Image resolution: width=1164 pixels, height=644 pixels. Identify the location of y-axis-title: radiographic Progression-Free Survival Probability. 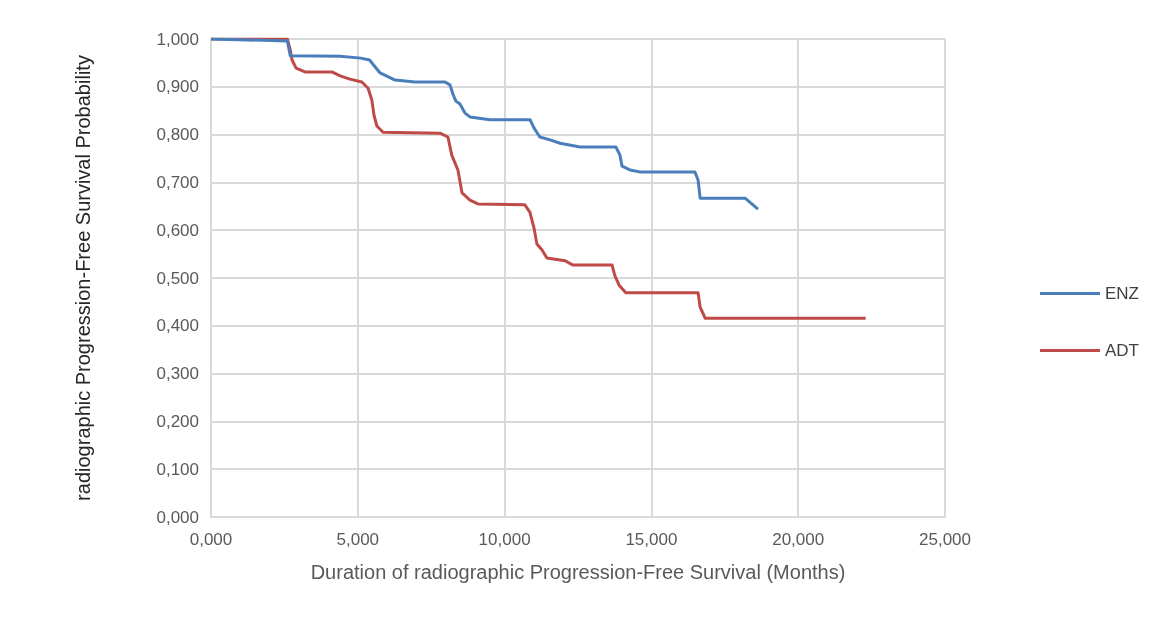
(83, 278).